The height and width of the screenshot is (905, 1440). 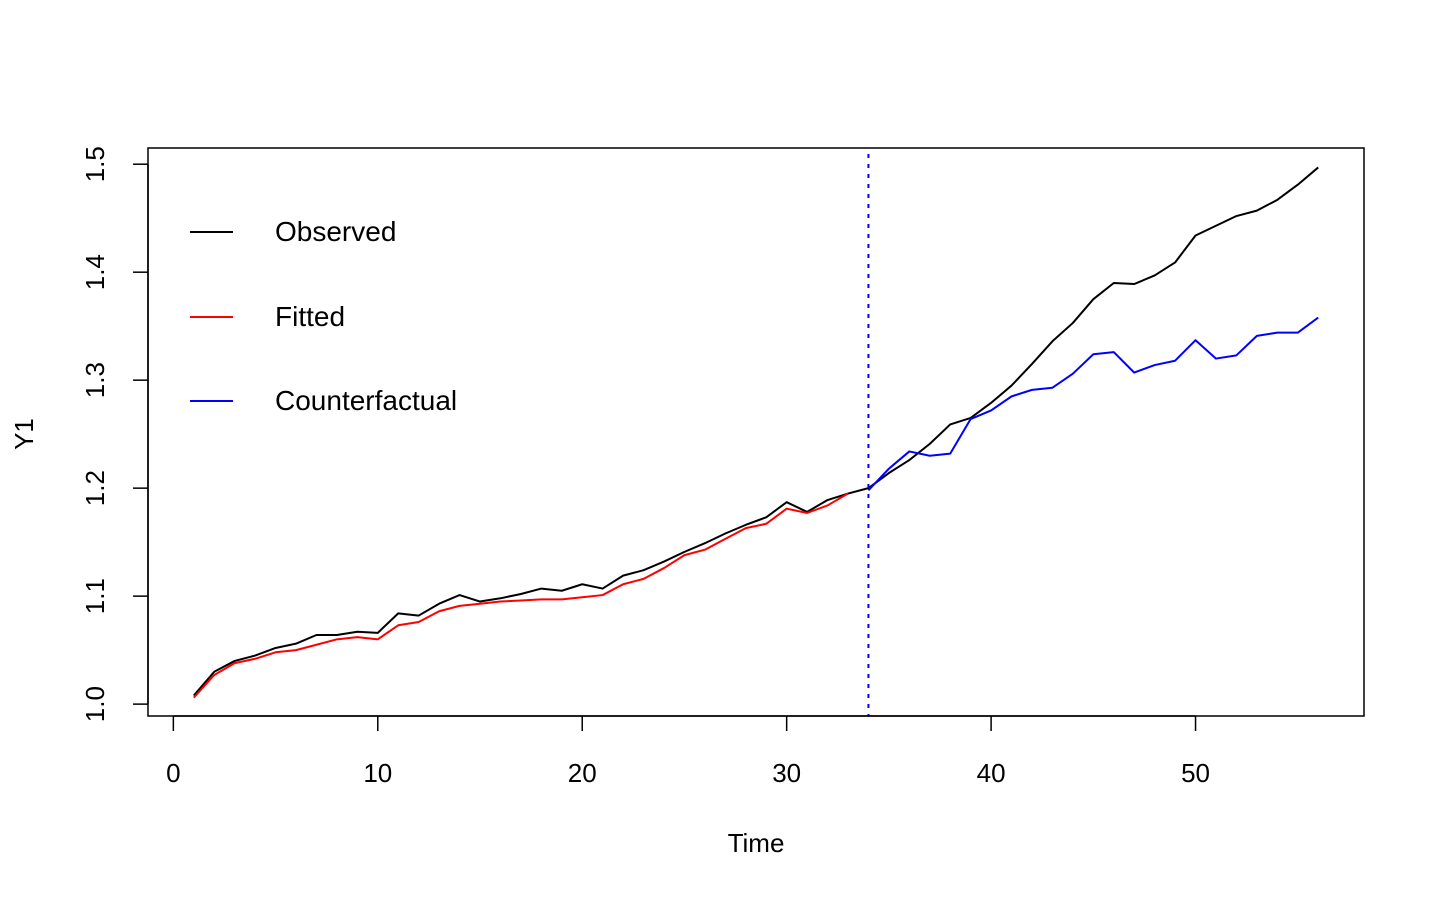 What do you see at coordinates (95, 164) in the screenshot?
I see `y-tick-label: 1.5` at bounding box center [95, 164].